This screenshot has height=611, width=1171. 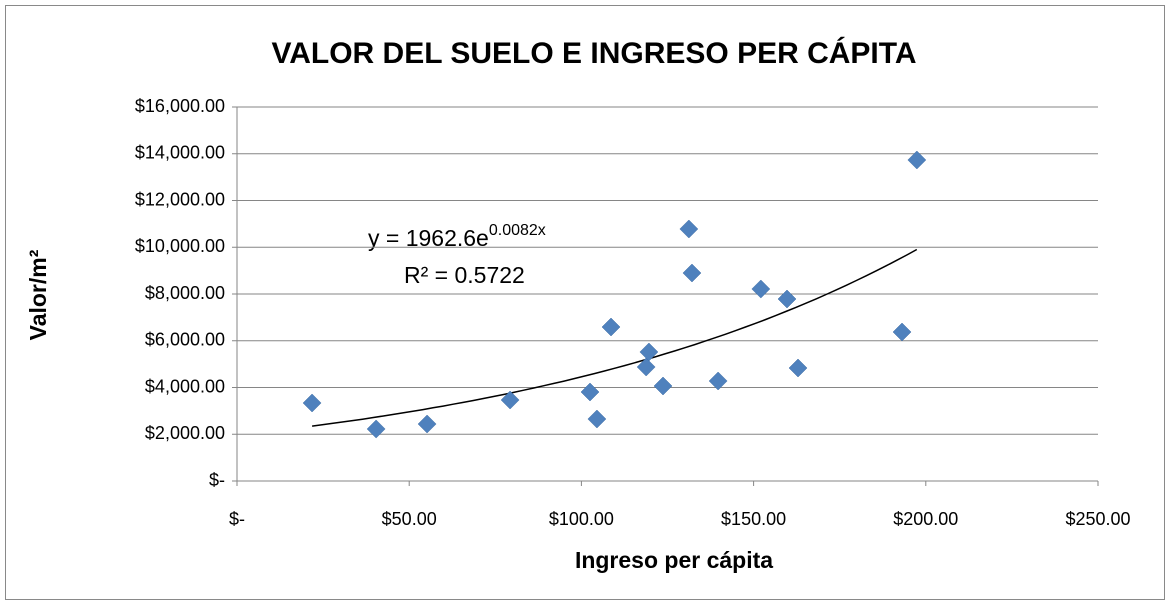 What do you see at coordinates (753, 519) in the screenshot?
I see `x-tick-label: $150.00` at bounding box center [753, 519].